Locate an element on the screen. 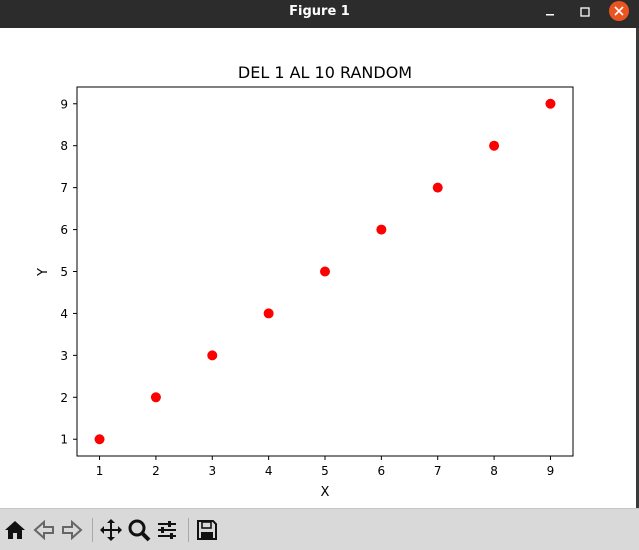 Image resolution: width=639 pixels, height=550 pixels. home-icon is located at coordinates (15, 530).